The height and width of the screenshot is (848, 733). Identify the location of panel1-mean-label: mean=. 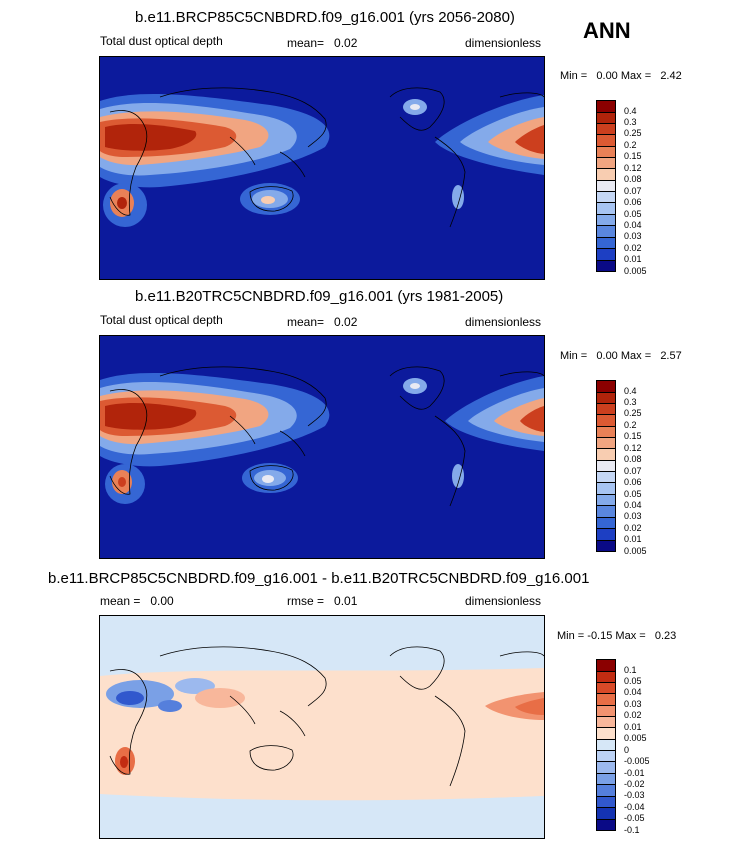
(306, 43).